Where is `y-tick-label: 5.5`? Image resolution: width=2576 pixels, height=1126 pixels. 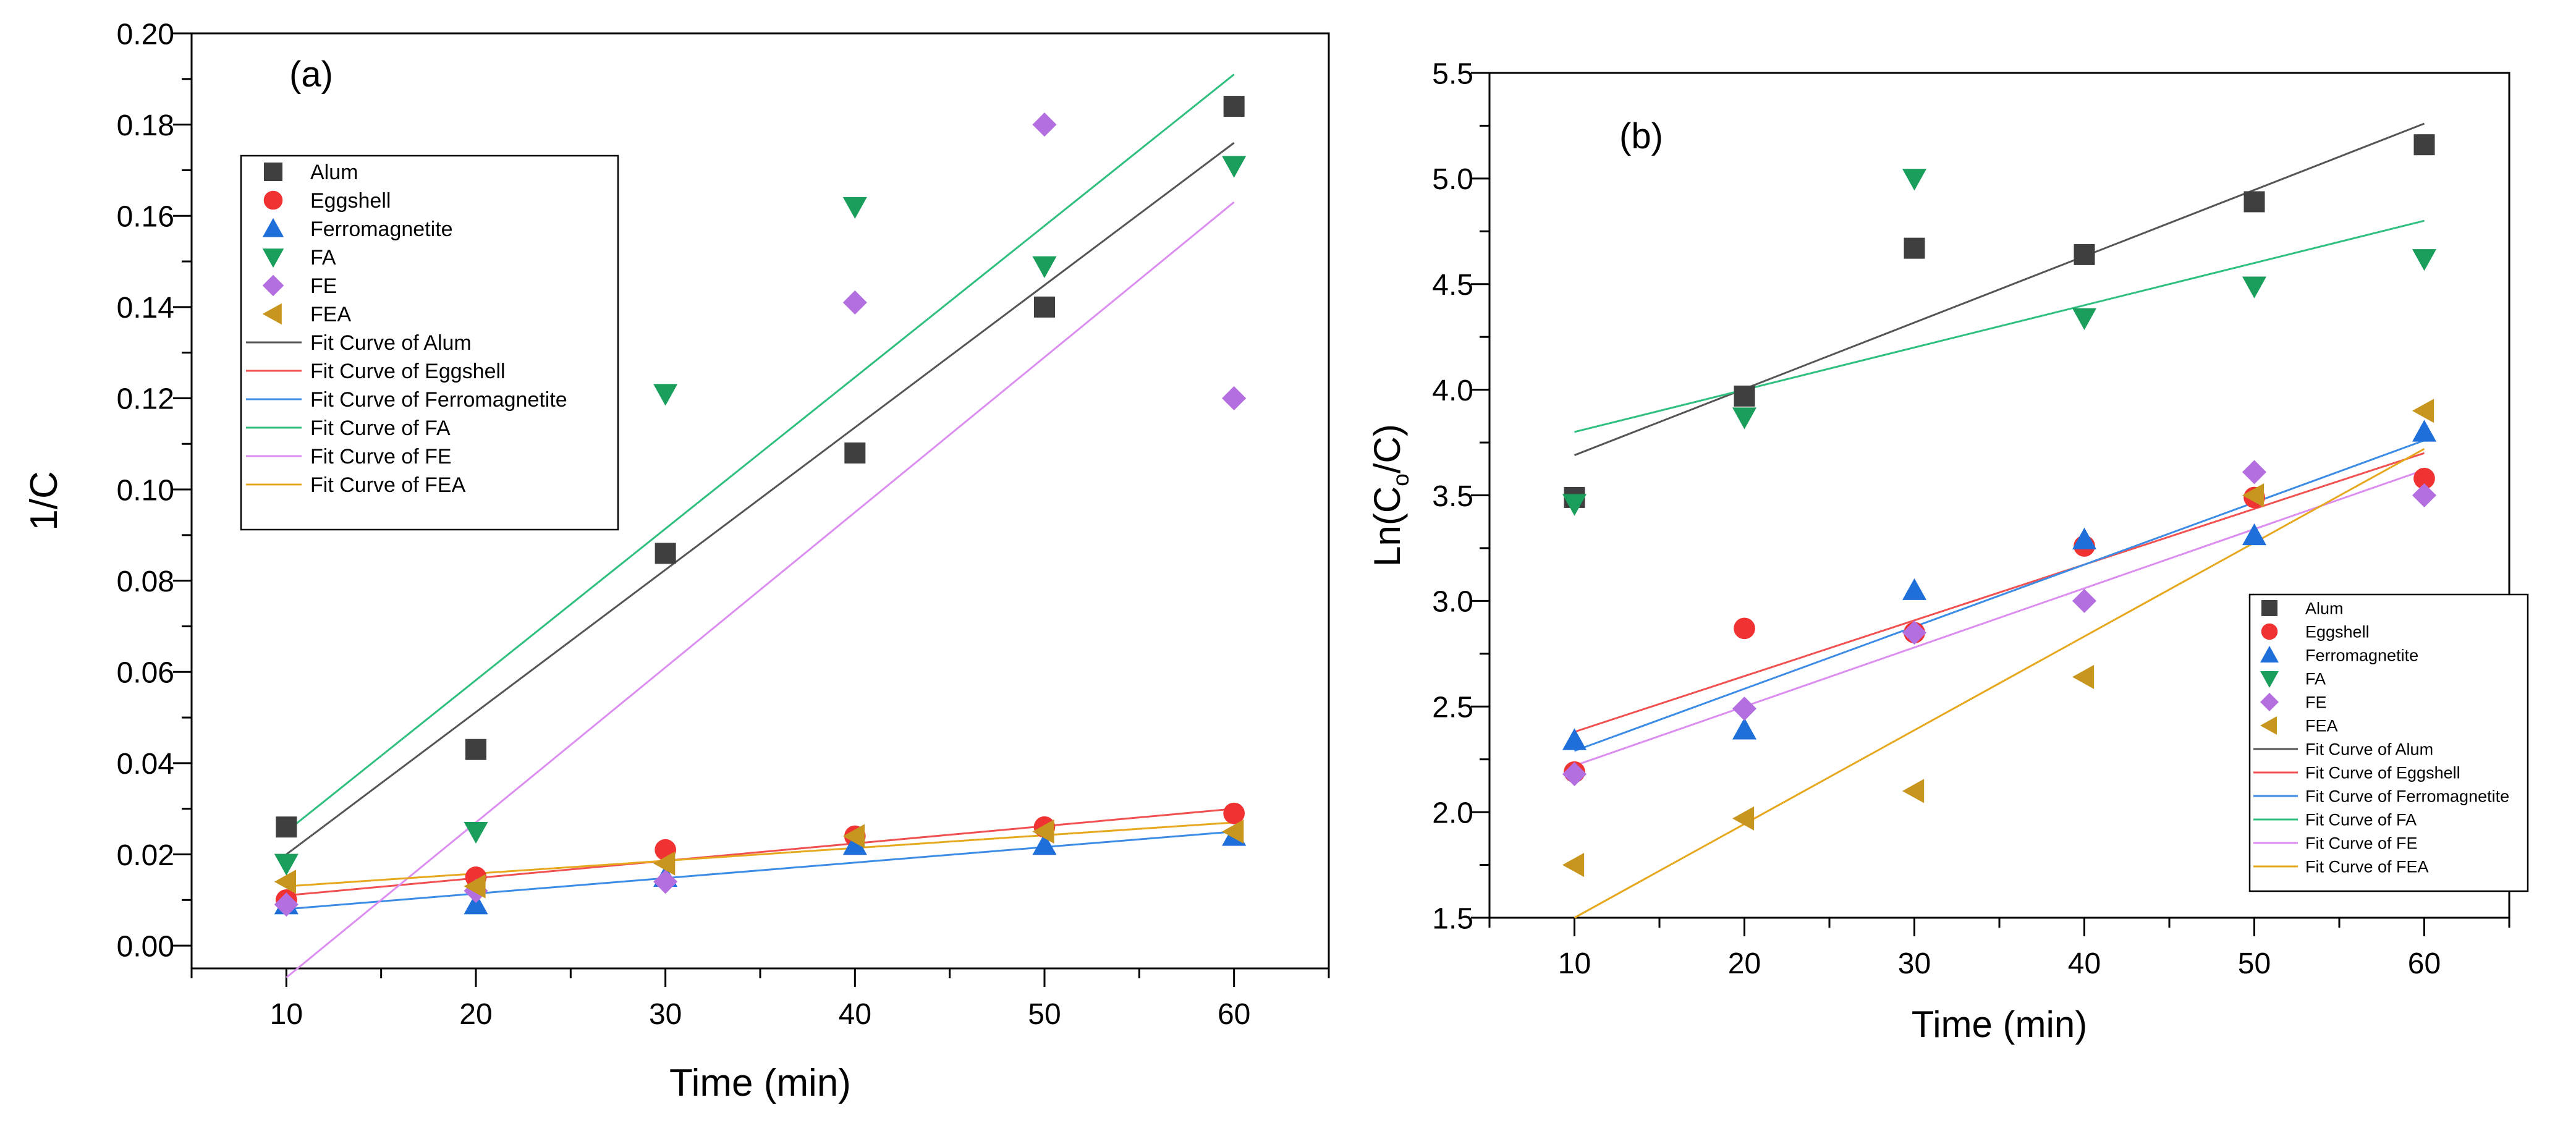 y-tick-label: 5.5 is located at coordinates (1452, 74).